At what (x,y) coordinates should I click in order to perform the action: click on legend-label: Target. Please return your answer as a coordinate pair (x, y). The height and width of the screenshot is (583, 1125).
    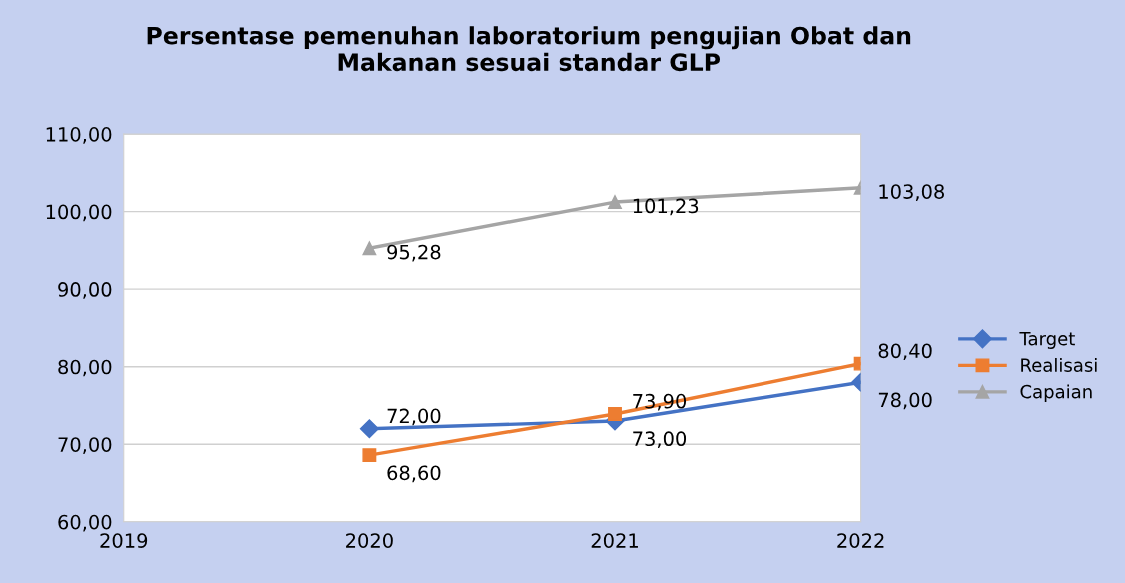
    Looking at the image, I should click on (1047, 340).